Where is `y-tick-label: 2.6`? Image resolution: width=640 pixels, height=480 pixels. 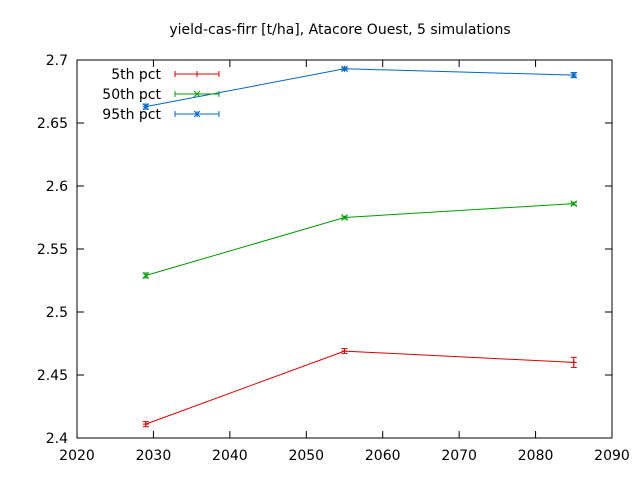 y-tick-label: 2.6 is located at coordinates (57, 187).